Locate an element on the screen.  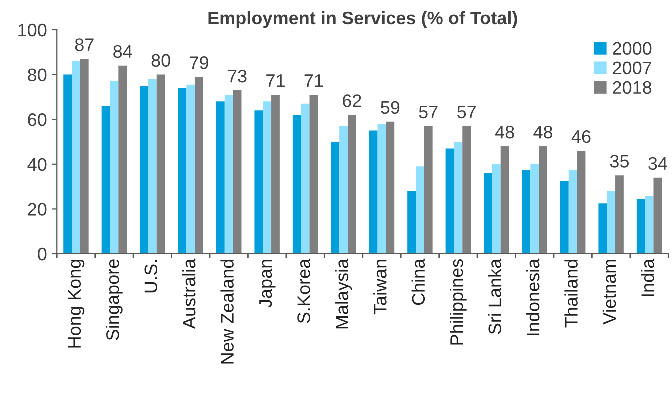
x-tick-label: U.S. is located at coordinates (151, 276).